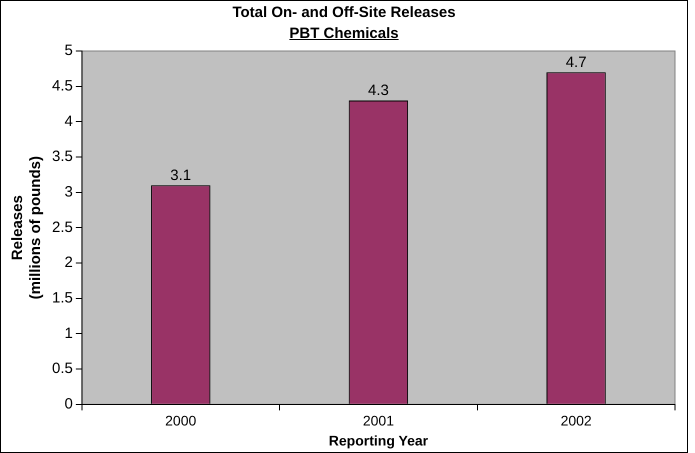  What do you see at coordinates (576, 420) in the screenshot?
I see `x-tick-label: 2002` at bounding box center [576, 420].